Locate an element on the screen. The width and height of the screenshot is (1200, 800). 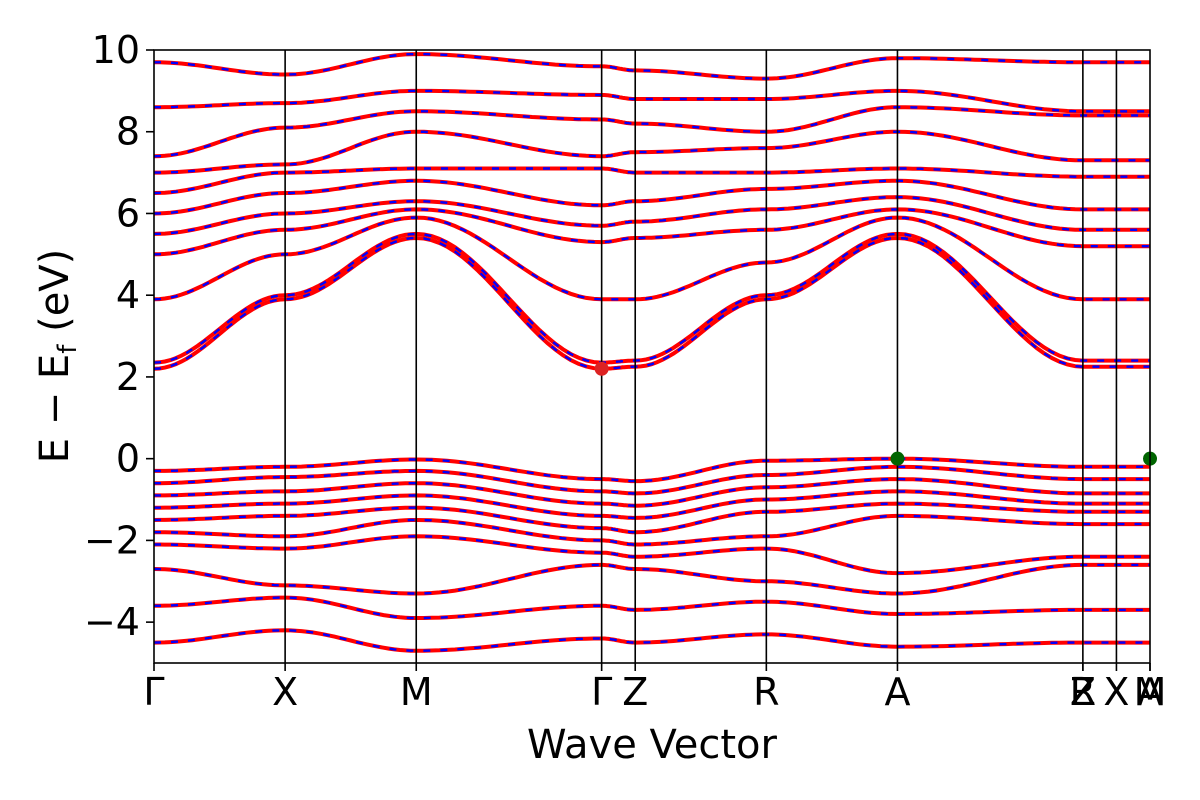
y-tick-label-3: 2 is located at coordinates (128, 377).